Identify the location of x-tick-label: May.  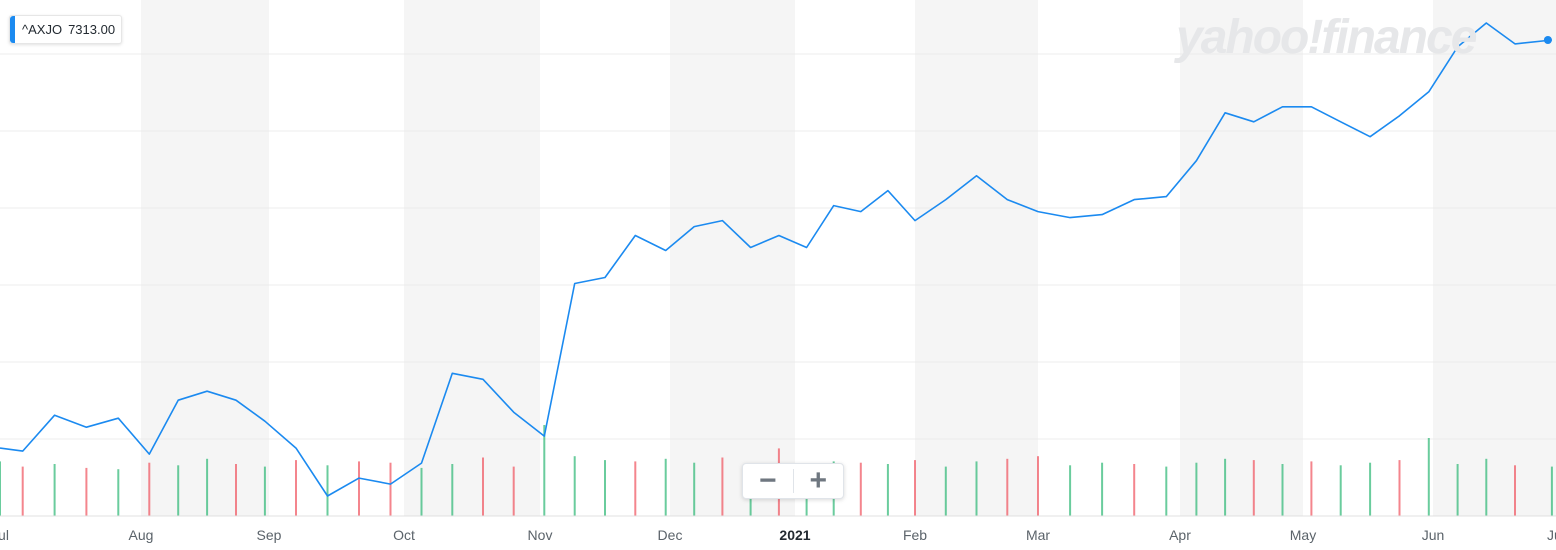
(1303, 535).